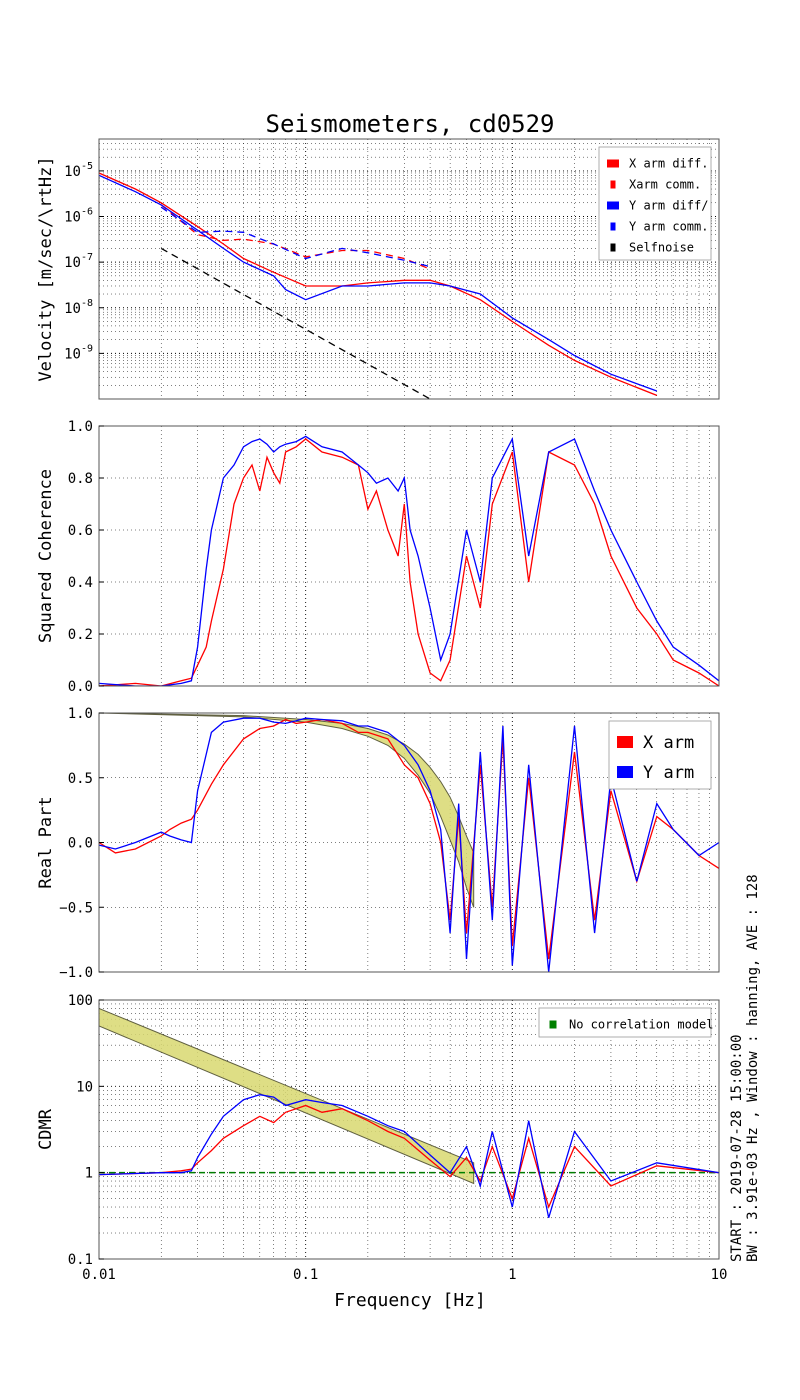 The width and height of the screenshot is (800, 1400). What do you see at coordinates (668, 773) in the screenshot?
I see `legend-label: Y arm` at bounding box center [668, 773].